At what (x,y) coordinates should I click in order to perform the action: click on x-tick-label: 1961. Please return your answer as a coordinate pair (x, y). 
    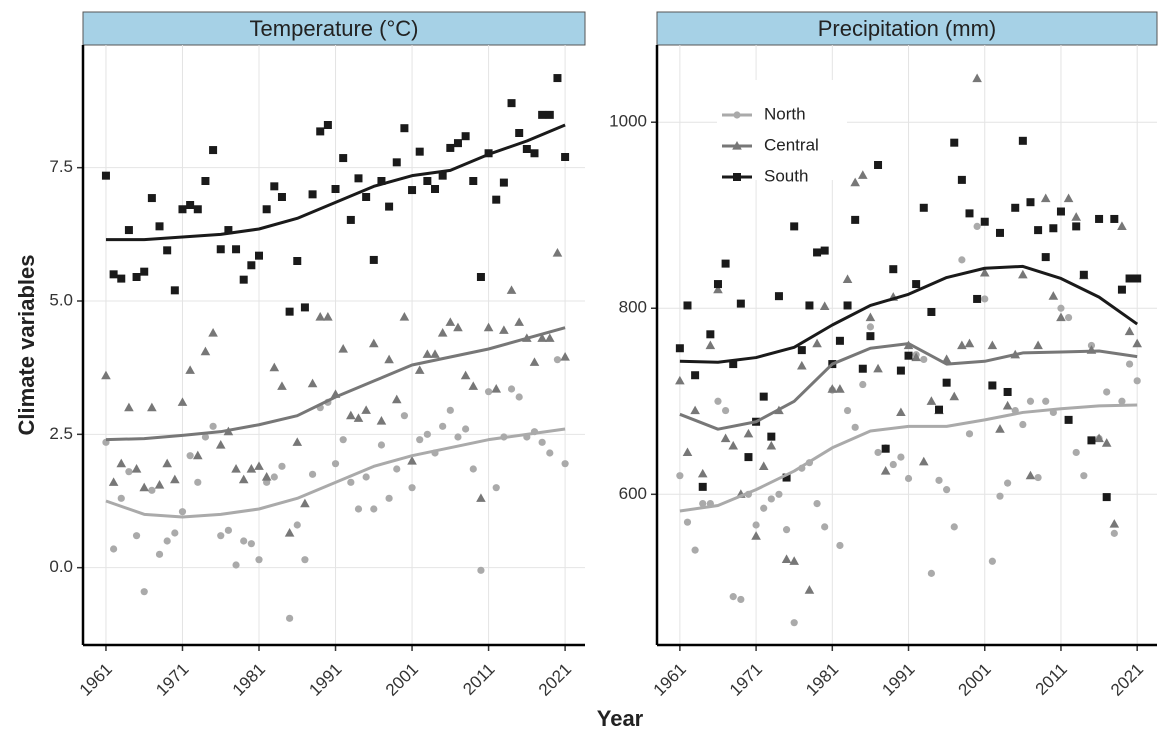
    Looking at the image, I should click on (670, 680).